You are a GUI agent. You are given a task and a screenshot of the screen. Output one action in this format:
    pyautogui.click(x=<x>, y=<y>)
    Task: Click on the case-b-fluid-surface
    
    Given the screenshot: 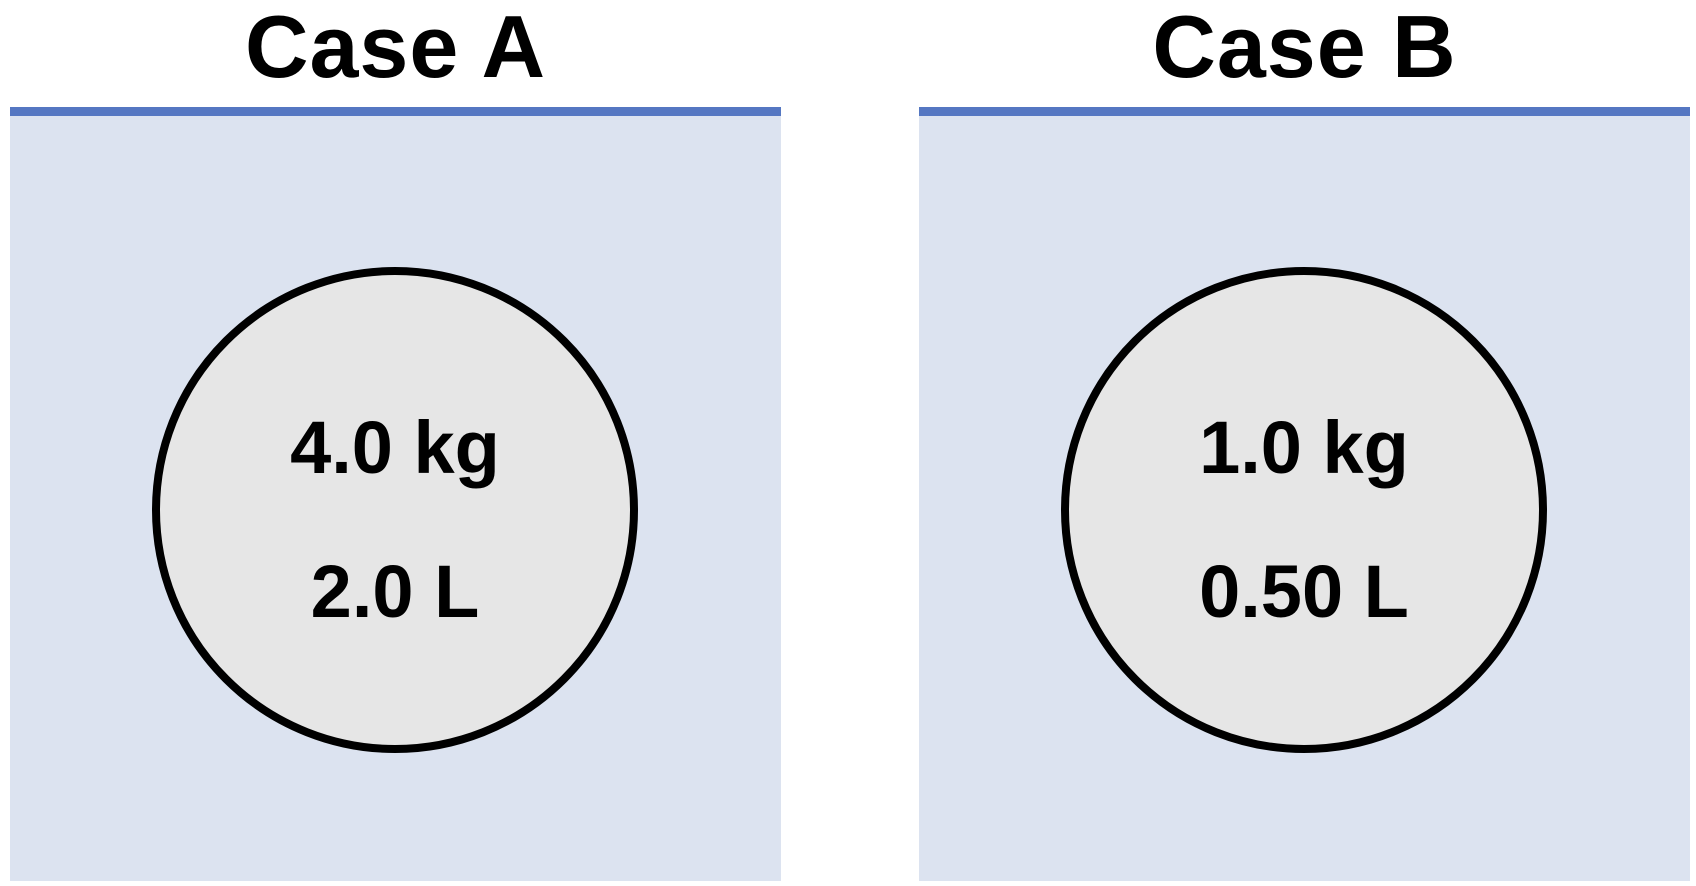 What is the action you would take?
    pyautogui.click(x=1304, y=111)
    